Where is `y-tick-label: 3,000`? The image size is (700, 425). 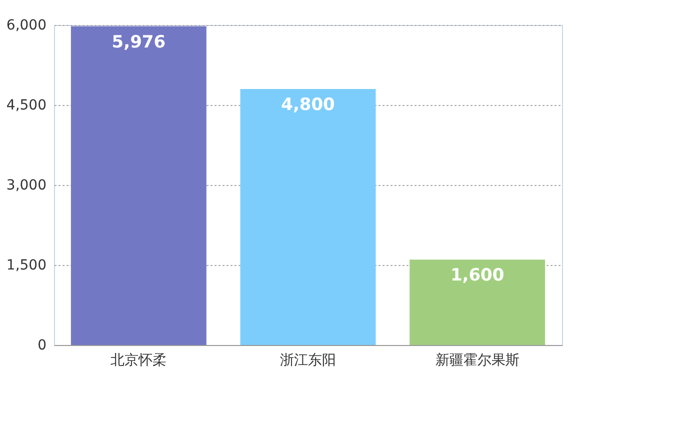 y-tick-label: 3,000 is located at coordinates (26, 186).